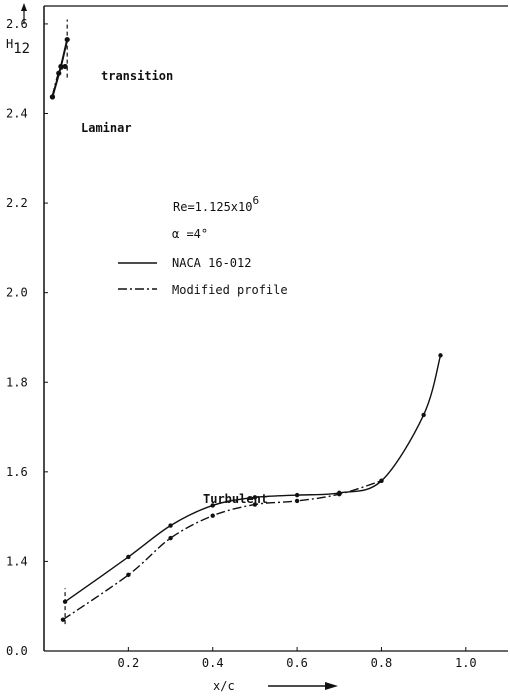  What do you see at coordinates (17, 651) in the screenshot?
I see `y-tick-label: 0.0` at bounding box center [17, 651].